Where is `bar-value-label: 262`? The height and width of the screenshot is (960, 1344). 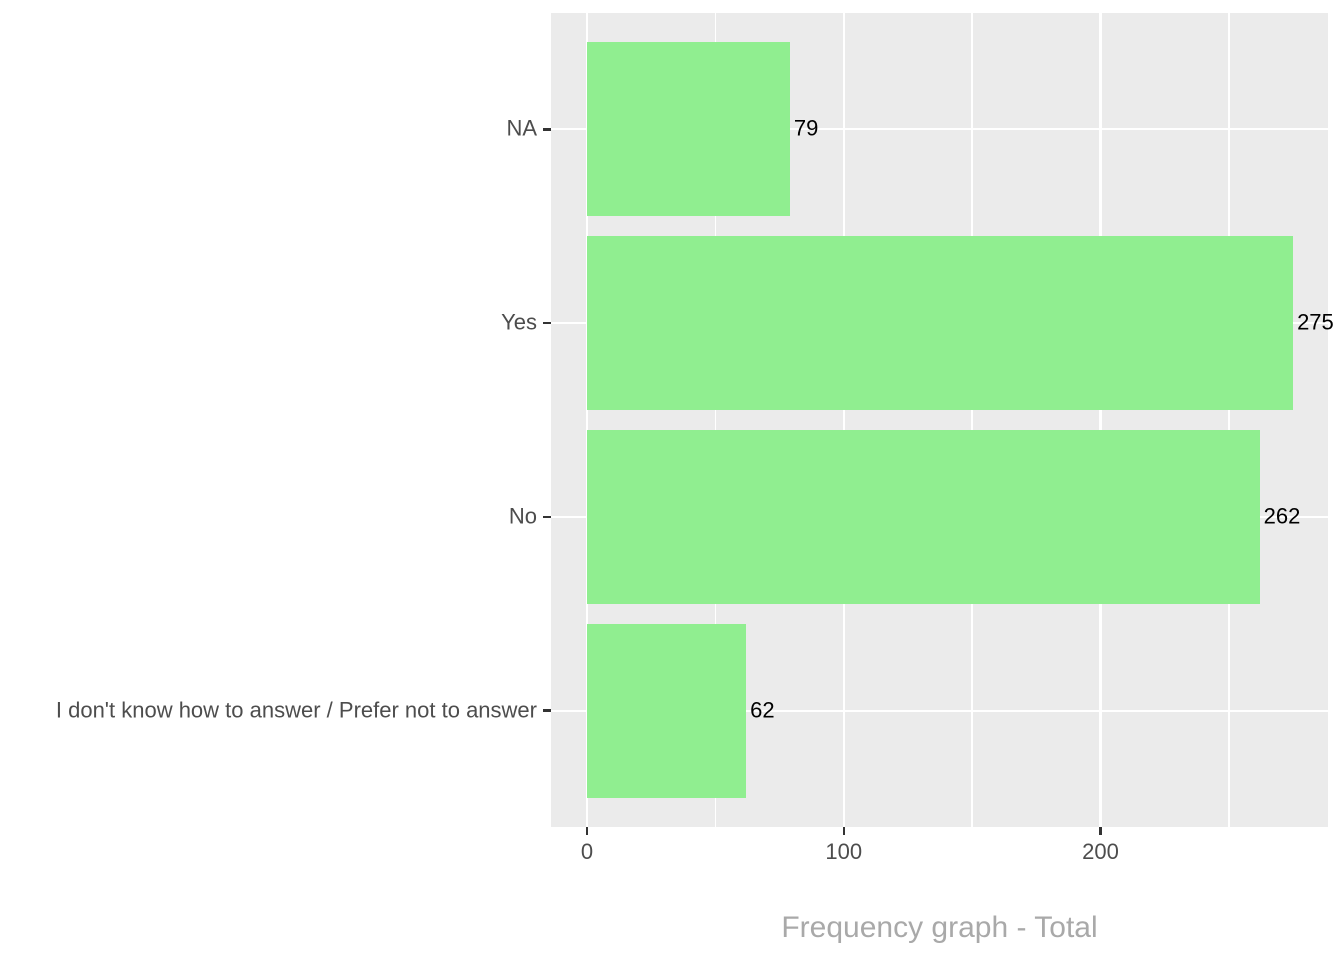 bar-value-label: 262 is located at coordinates (1282, 516).